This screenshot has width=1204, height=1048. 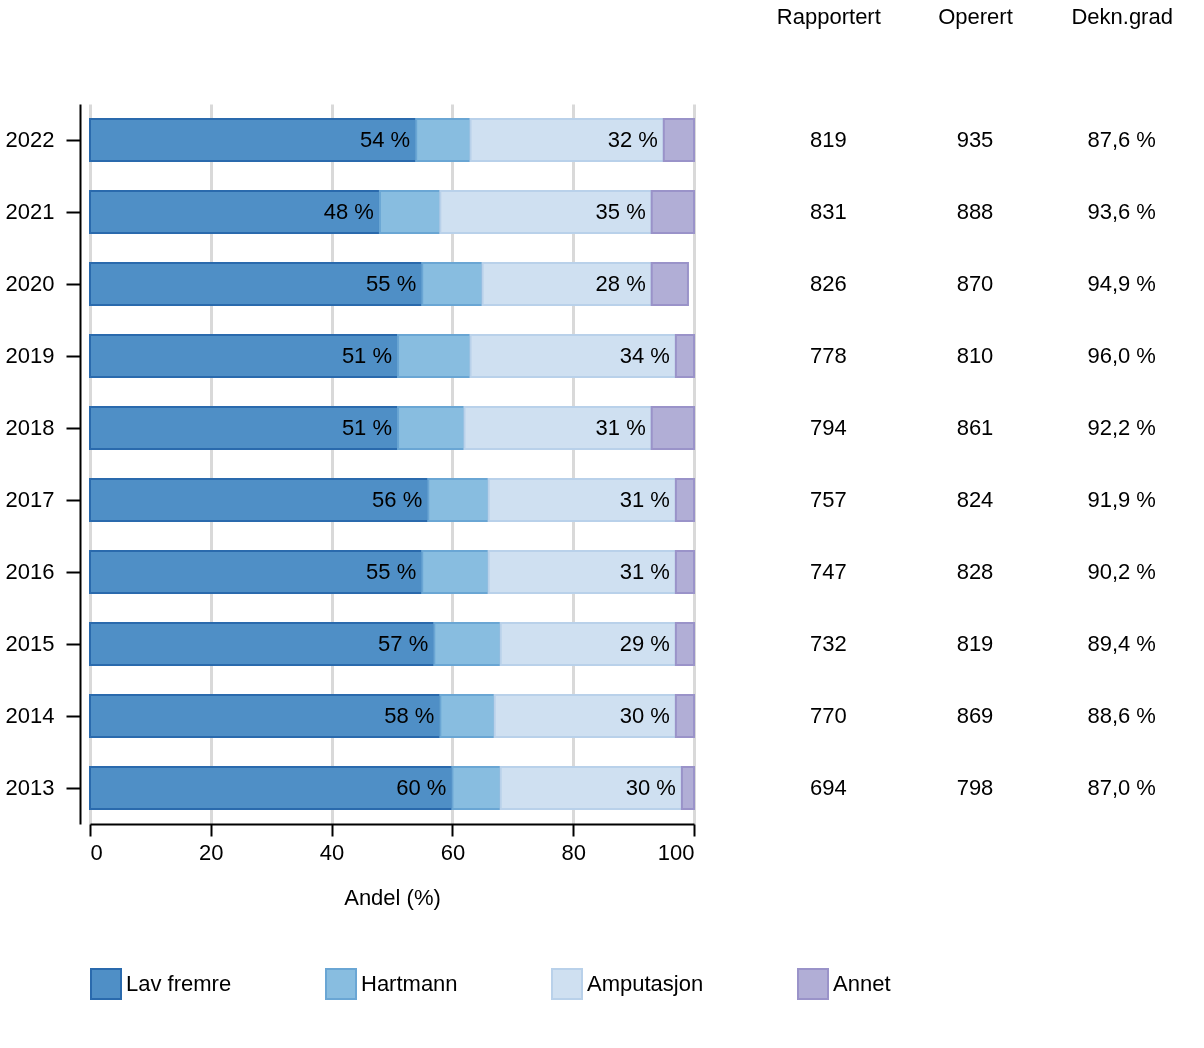 I want to click on data-label: 888, so click(x=975, y=211).